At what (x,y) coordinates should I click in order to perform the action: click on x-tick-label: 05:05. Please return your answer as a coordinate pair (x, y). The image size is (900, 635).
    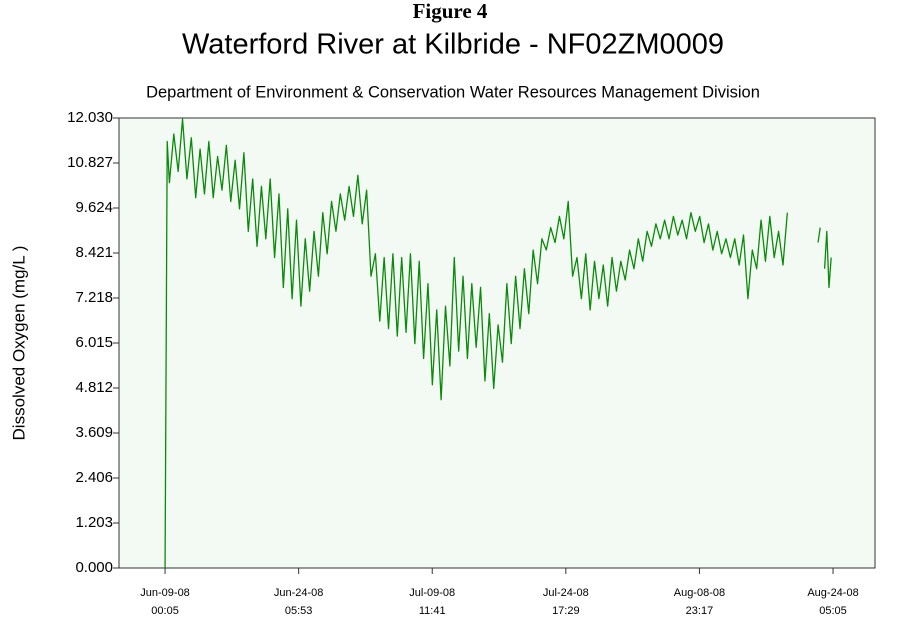
    Looking at the image, I should click on (833, 611).